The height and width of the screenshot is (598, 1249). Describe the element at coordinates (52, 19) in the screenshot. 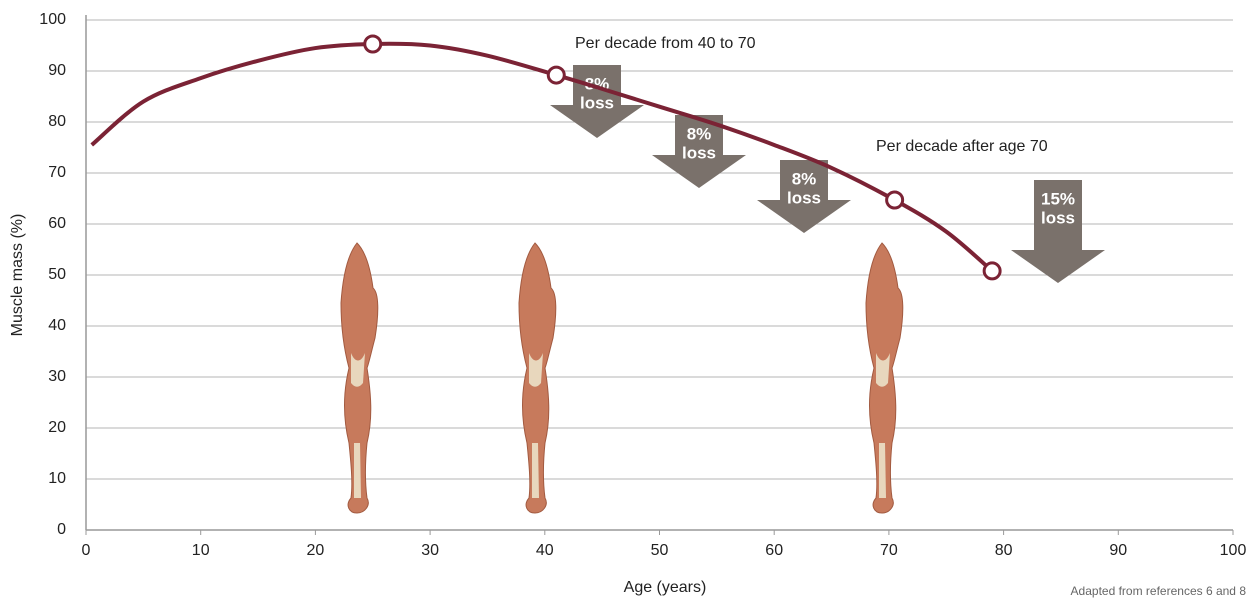

I see `y-tick-label: 100` at that location.